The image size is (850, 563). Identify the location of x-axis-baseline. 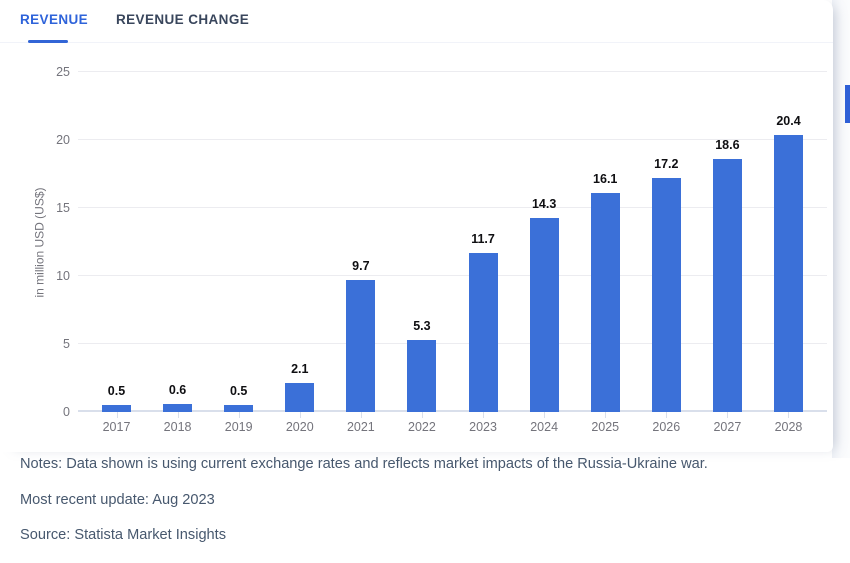
(452, 411).